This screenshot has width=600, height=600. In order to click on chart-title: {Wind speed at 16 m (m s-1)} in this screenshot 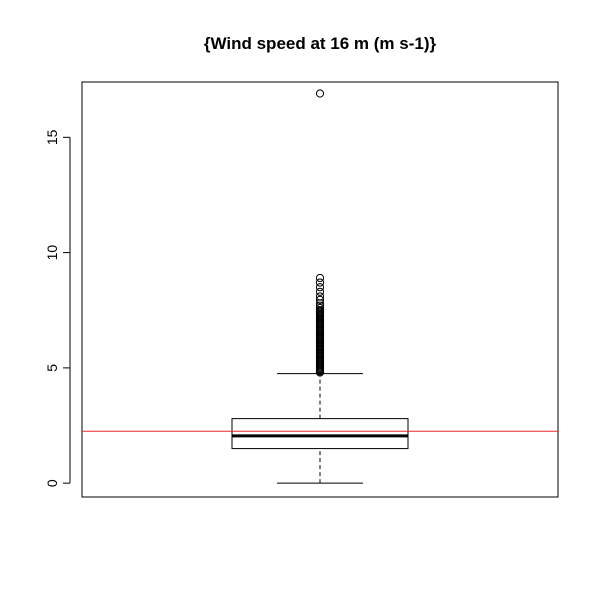, I will do `click(320, 43)`.